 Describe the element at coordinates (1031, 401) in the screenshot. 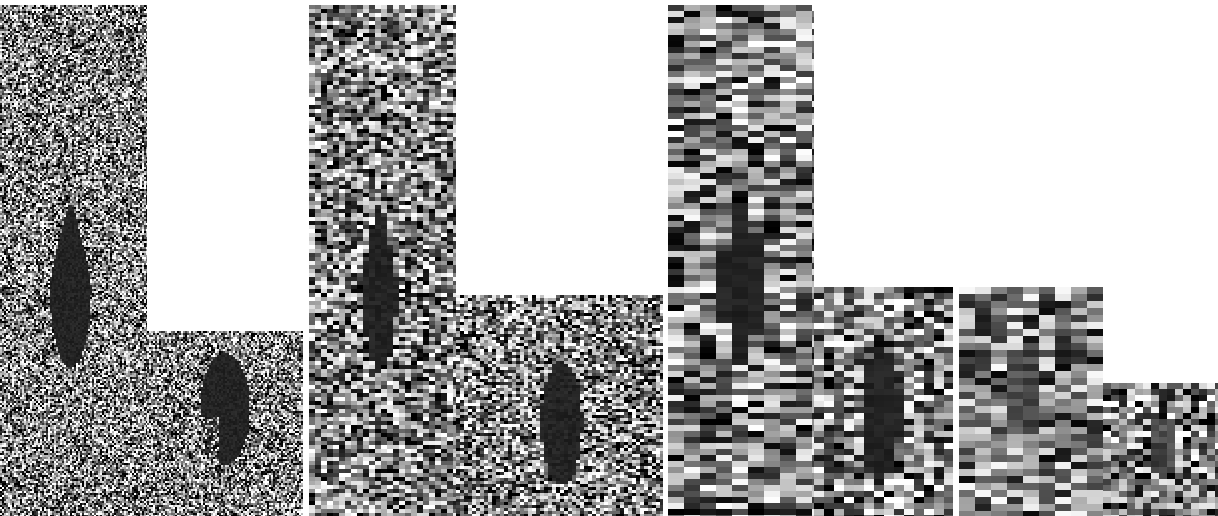

I see `noise-panel-scale4-tall` at that location.